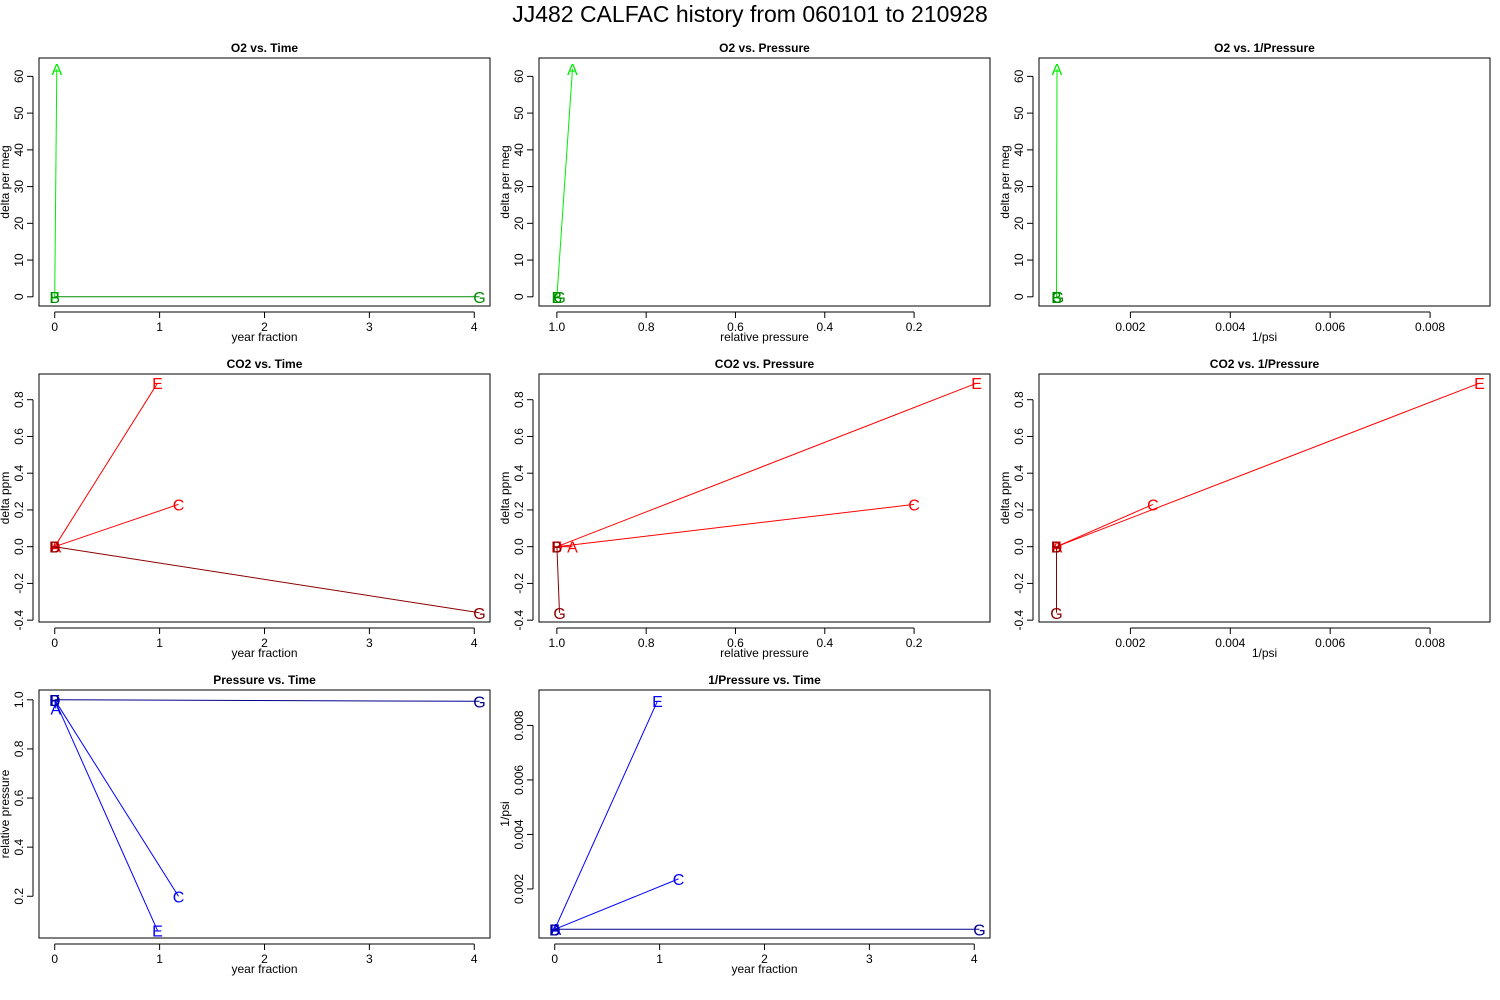  What do you see at coordinates (1479, 384) in the screenshot?
I see `data-point-marker: E` at bounding box center [1479, 384].